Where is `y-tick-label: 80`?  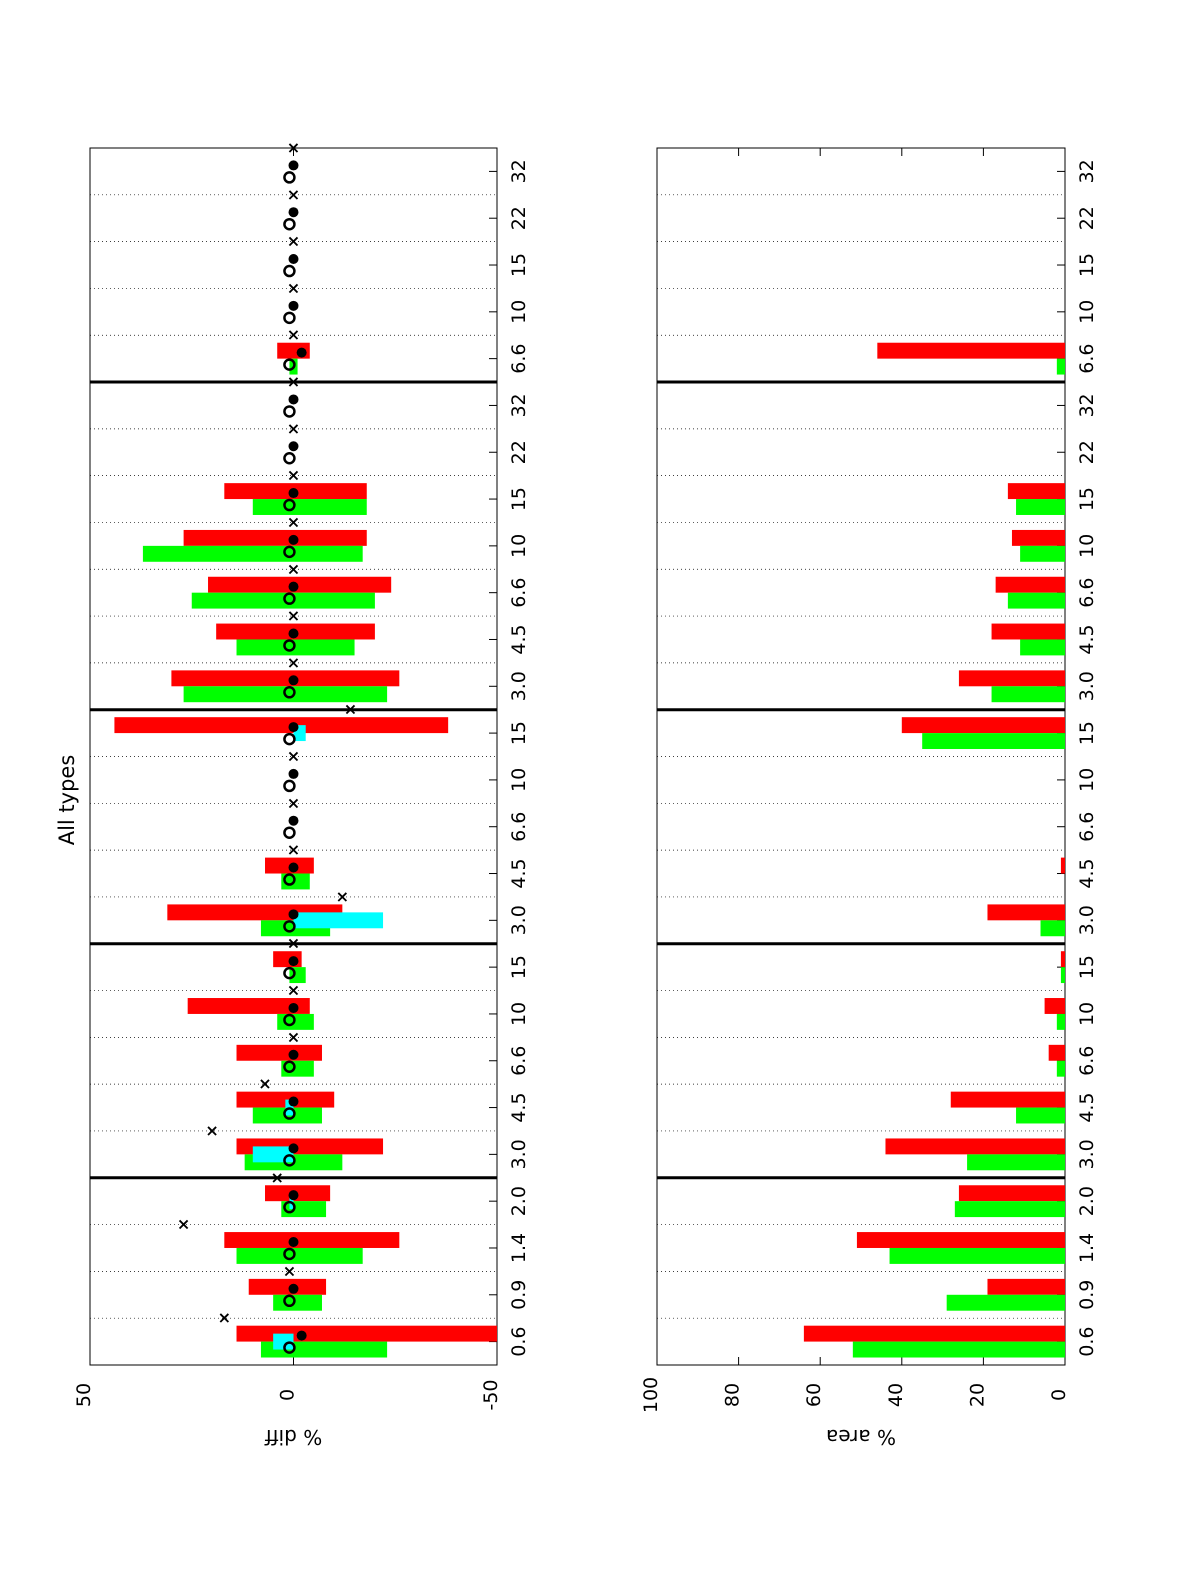 y-tick-label: 80 is located at coordinates (733, 1395).